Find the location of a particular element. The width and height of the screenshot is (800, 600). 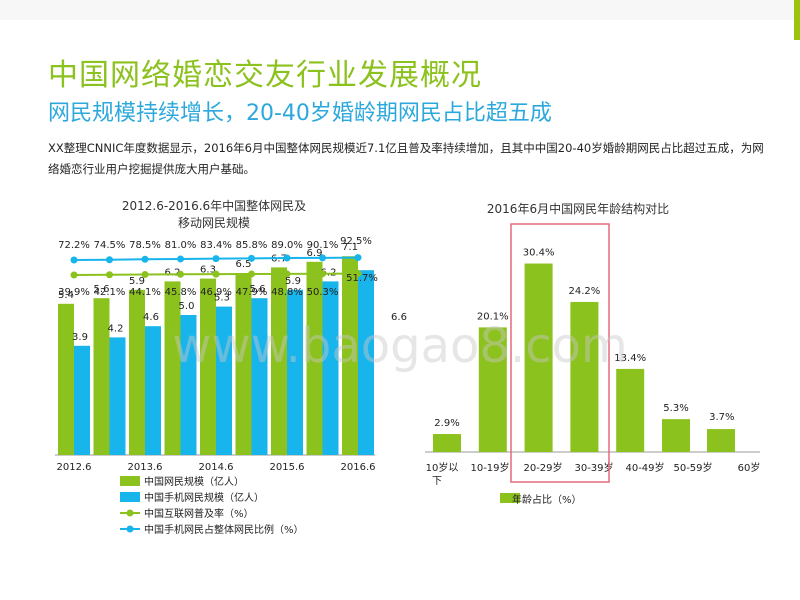

mobile-share-label: 92.5% is located at coordinates (356, 241).